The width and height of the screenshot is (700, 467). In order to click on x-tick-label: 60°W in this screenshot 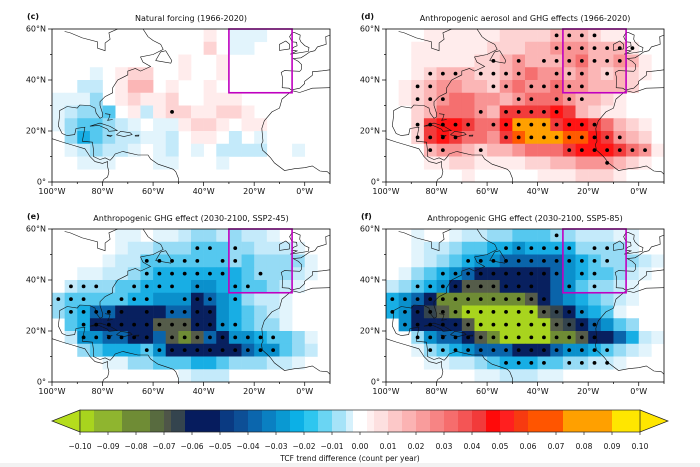, I will do `click(153, 391)`.